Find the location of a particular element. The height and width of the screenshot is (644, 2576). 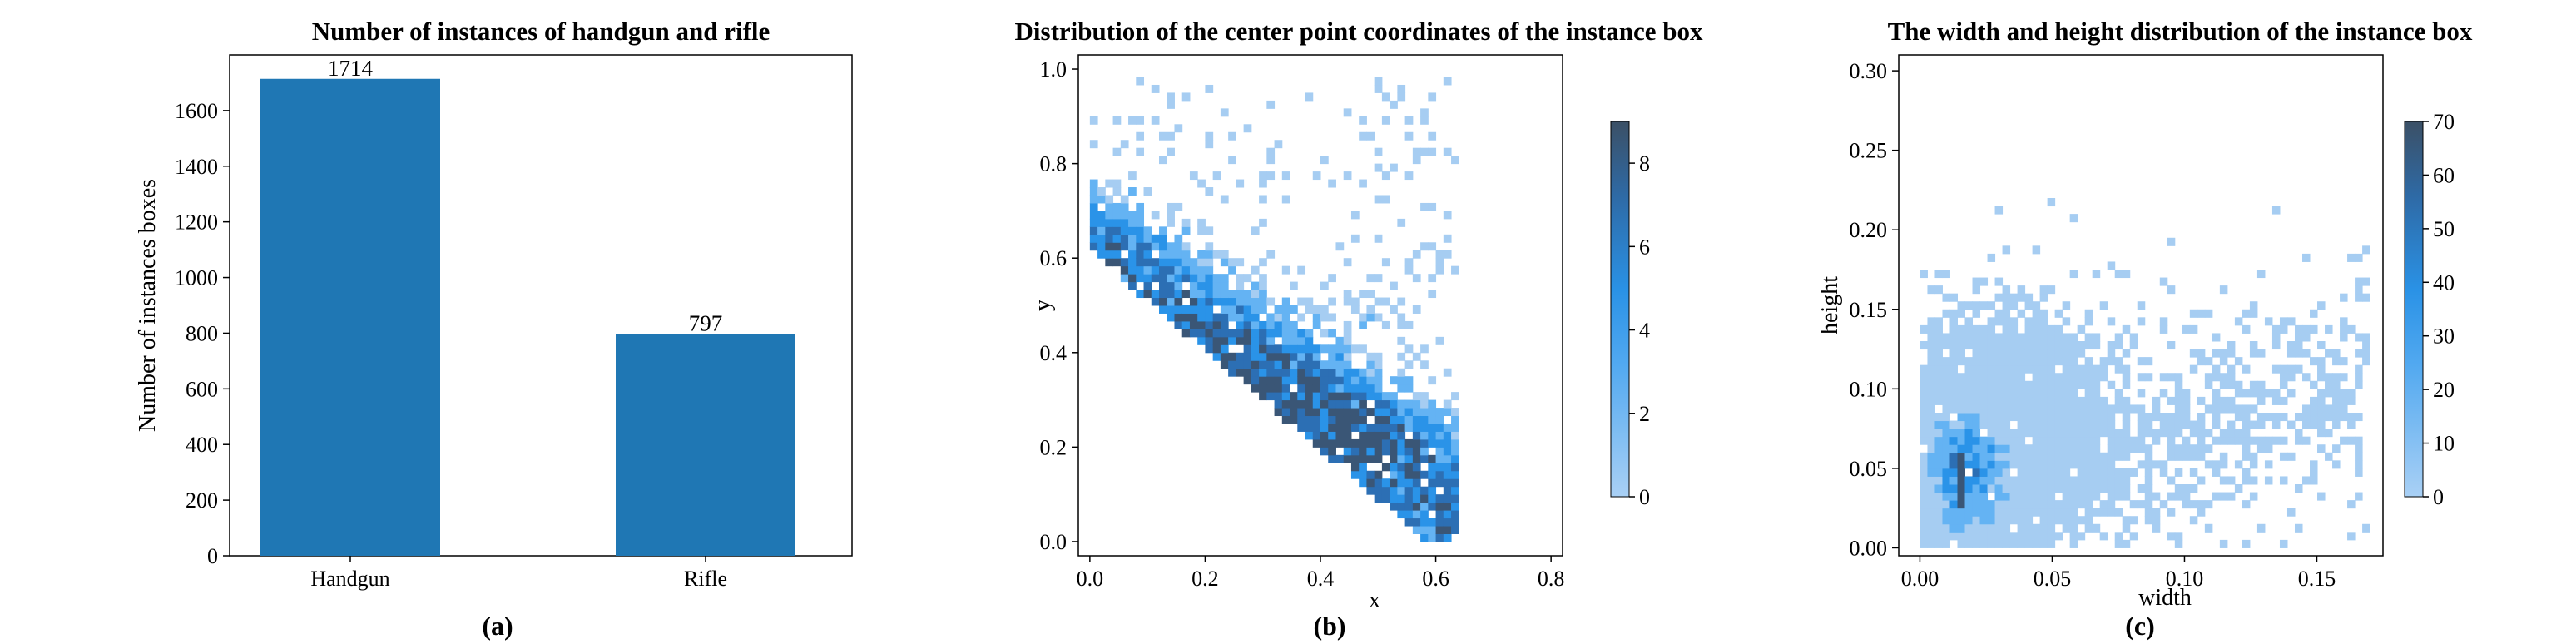

chart-c-x-axis-label: width is located at coordinates (2165, 598).